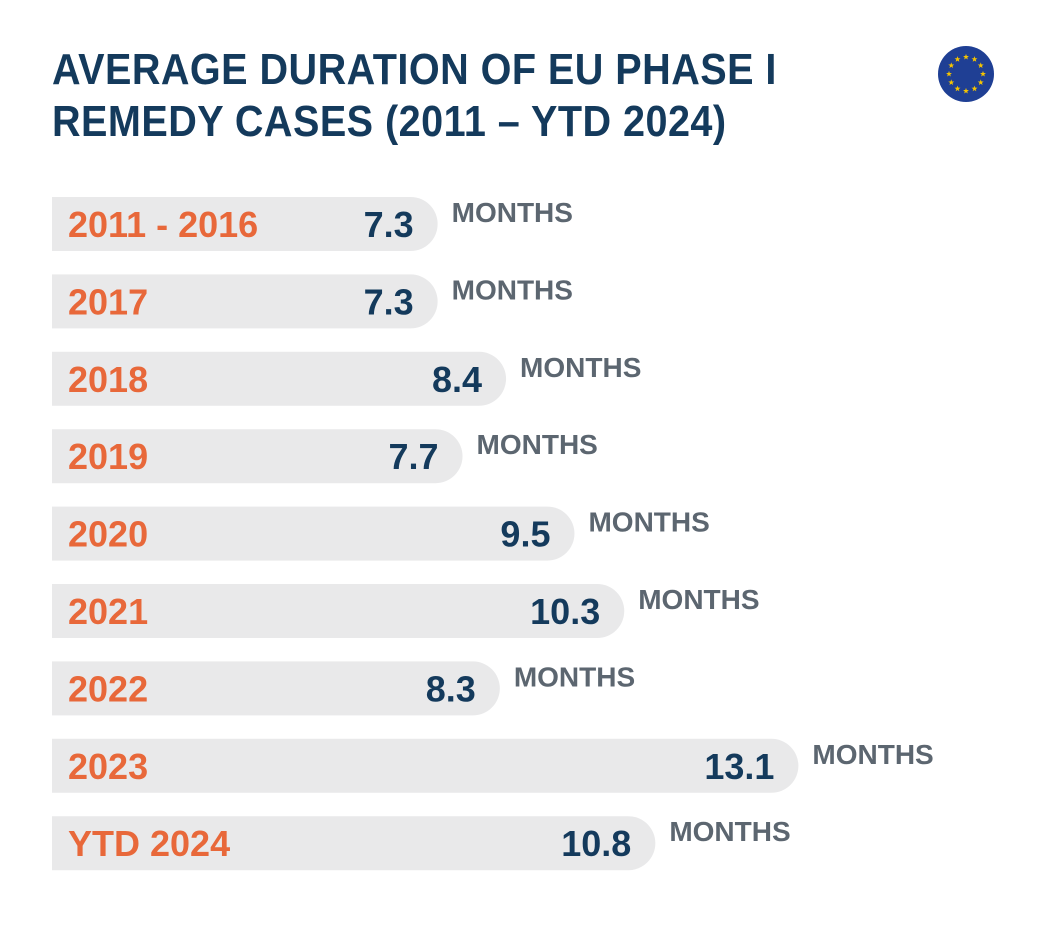  I want to click on category-label: 2021, so click(108, 611).